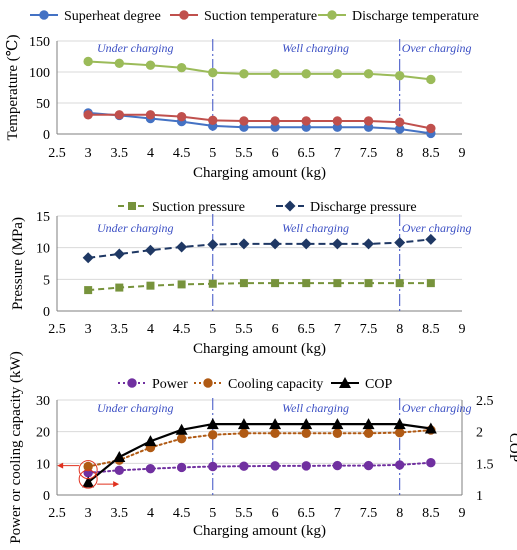  I want to click on zone-label-well: Well charging, so click(315, 48).